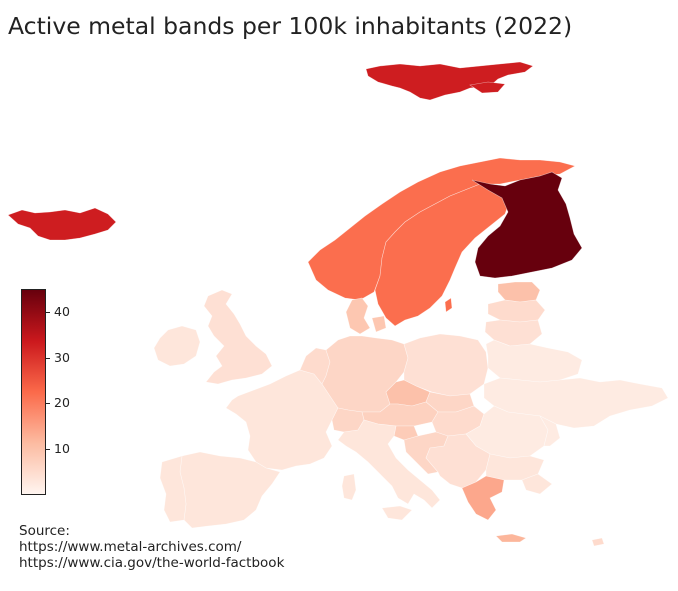  I want to click on region-moldova, so click(550, 431).